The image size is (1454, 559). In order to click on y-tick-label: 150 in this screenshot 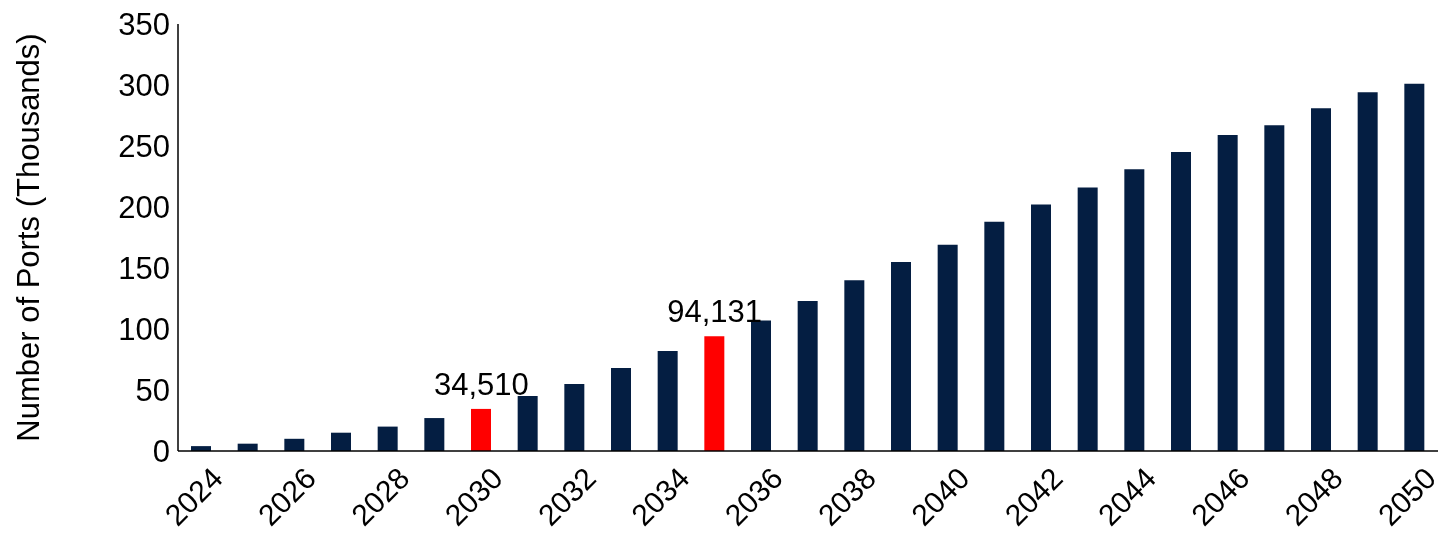, I will do `click(144, 269)`.